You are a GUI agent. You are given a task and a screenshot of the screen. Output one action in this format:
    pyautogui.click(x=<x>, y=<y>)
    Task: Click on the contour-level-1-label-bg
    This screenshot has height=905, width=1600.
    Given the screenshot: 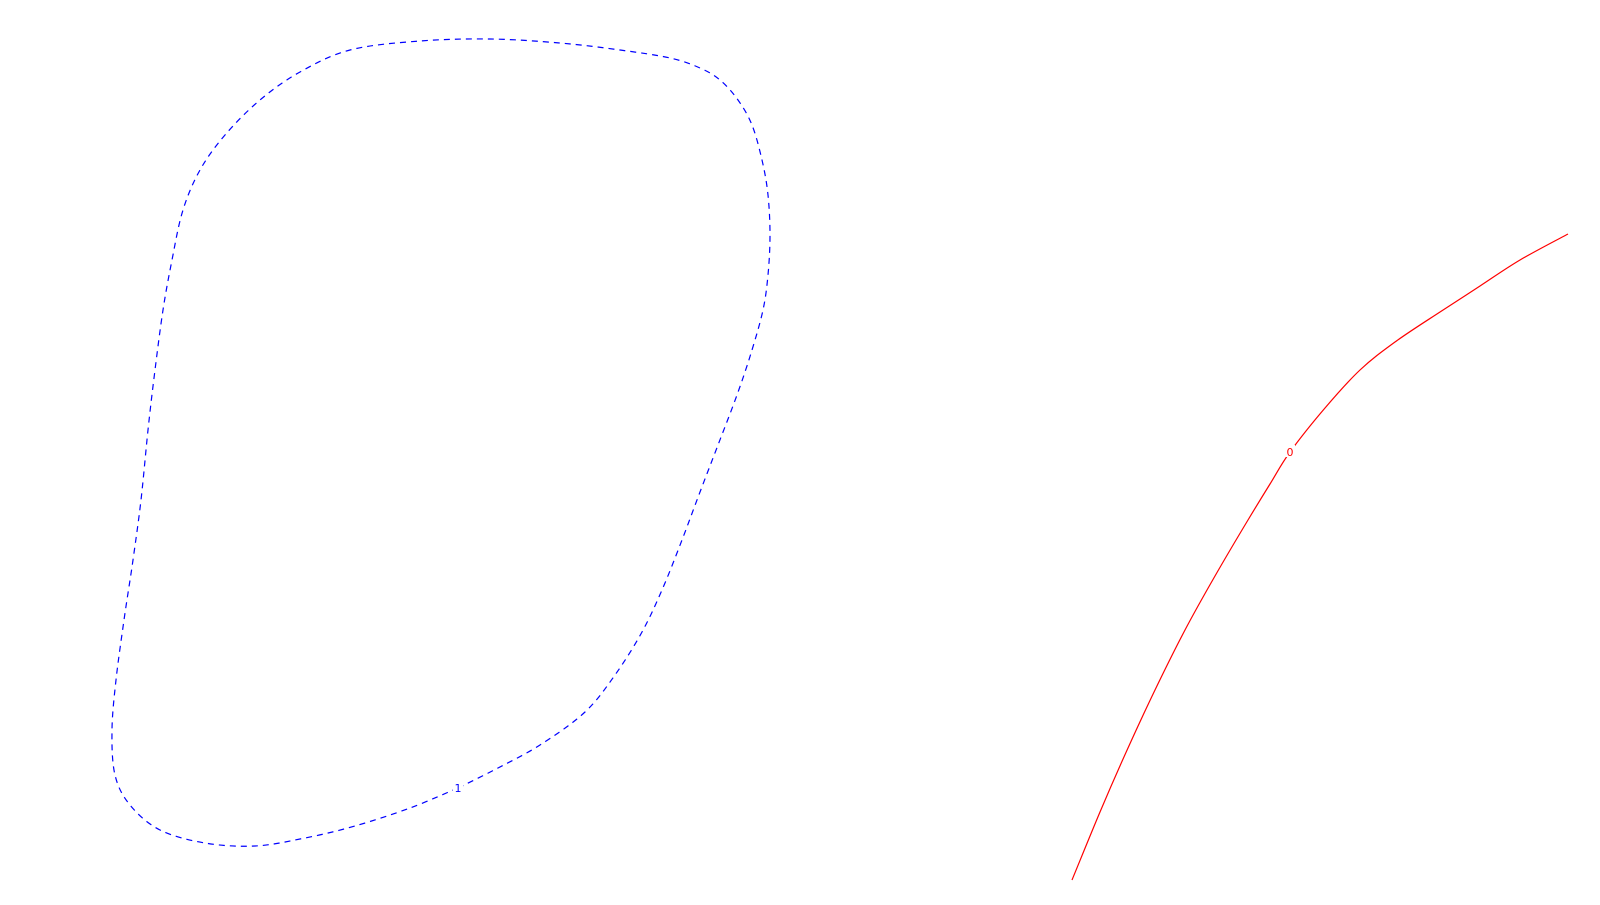 What is the action you would take?
    pyautogui.click(x=458, y=787)
    